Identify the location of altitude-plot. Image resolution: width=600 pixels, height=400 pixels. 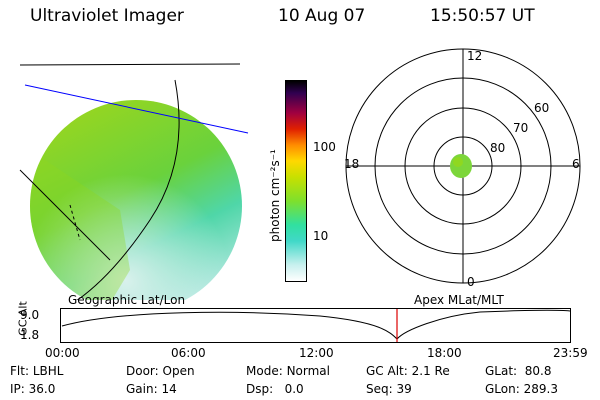
(315, 325).